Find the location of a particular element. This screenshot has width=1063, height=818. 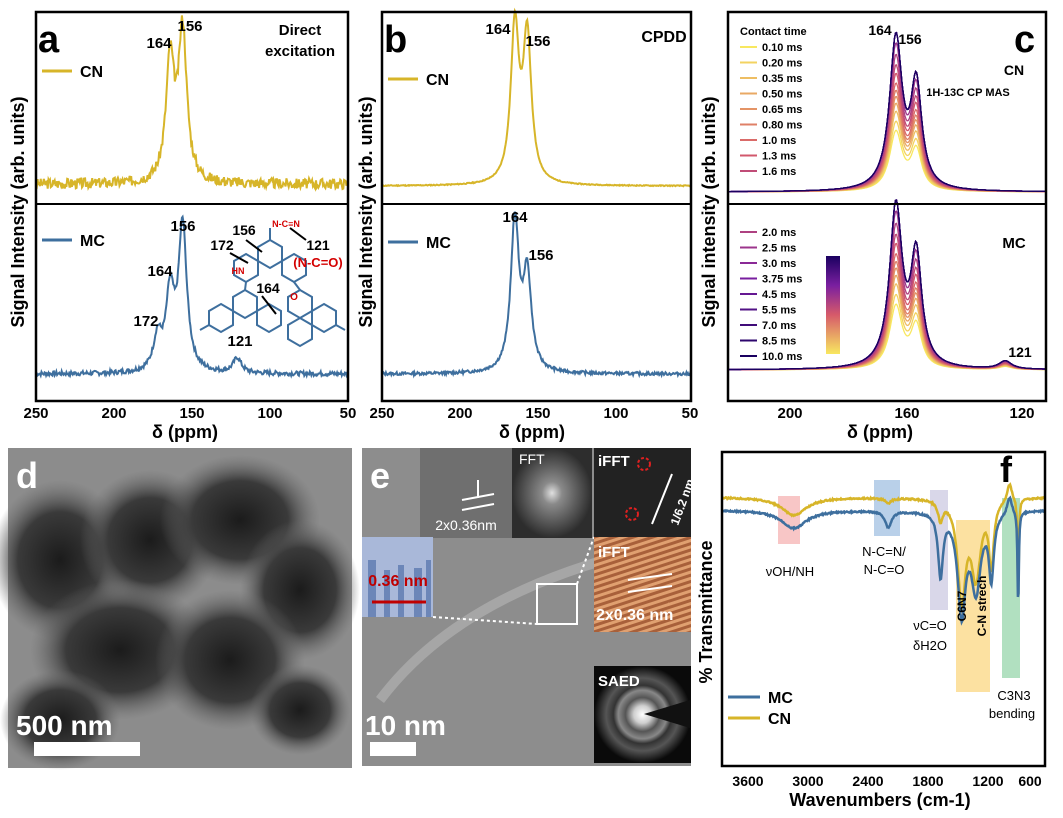

legend-label: 10.0 ms is located at coordinates (782, 357).